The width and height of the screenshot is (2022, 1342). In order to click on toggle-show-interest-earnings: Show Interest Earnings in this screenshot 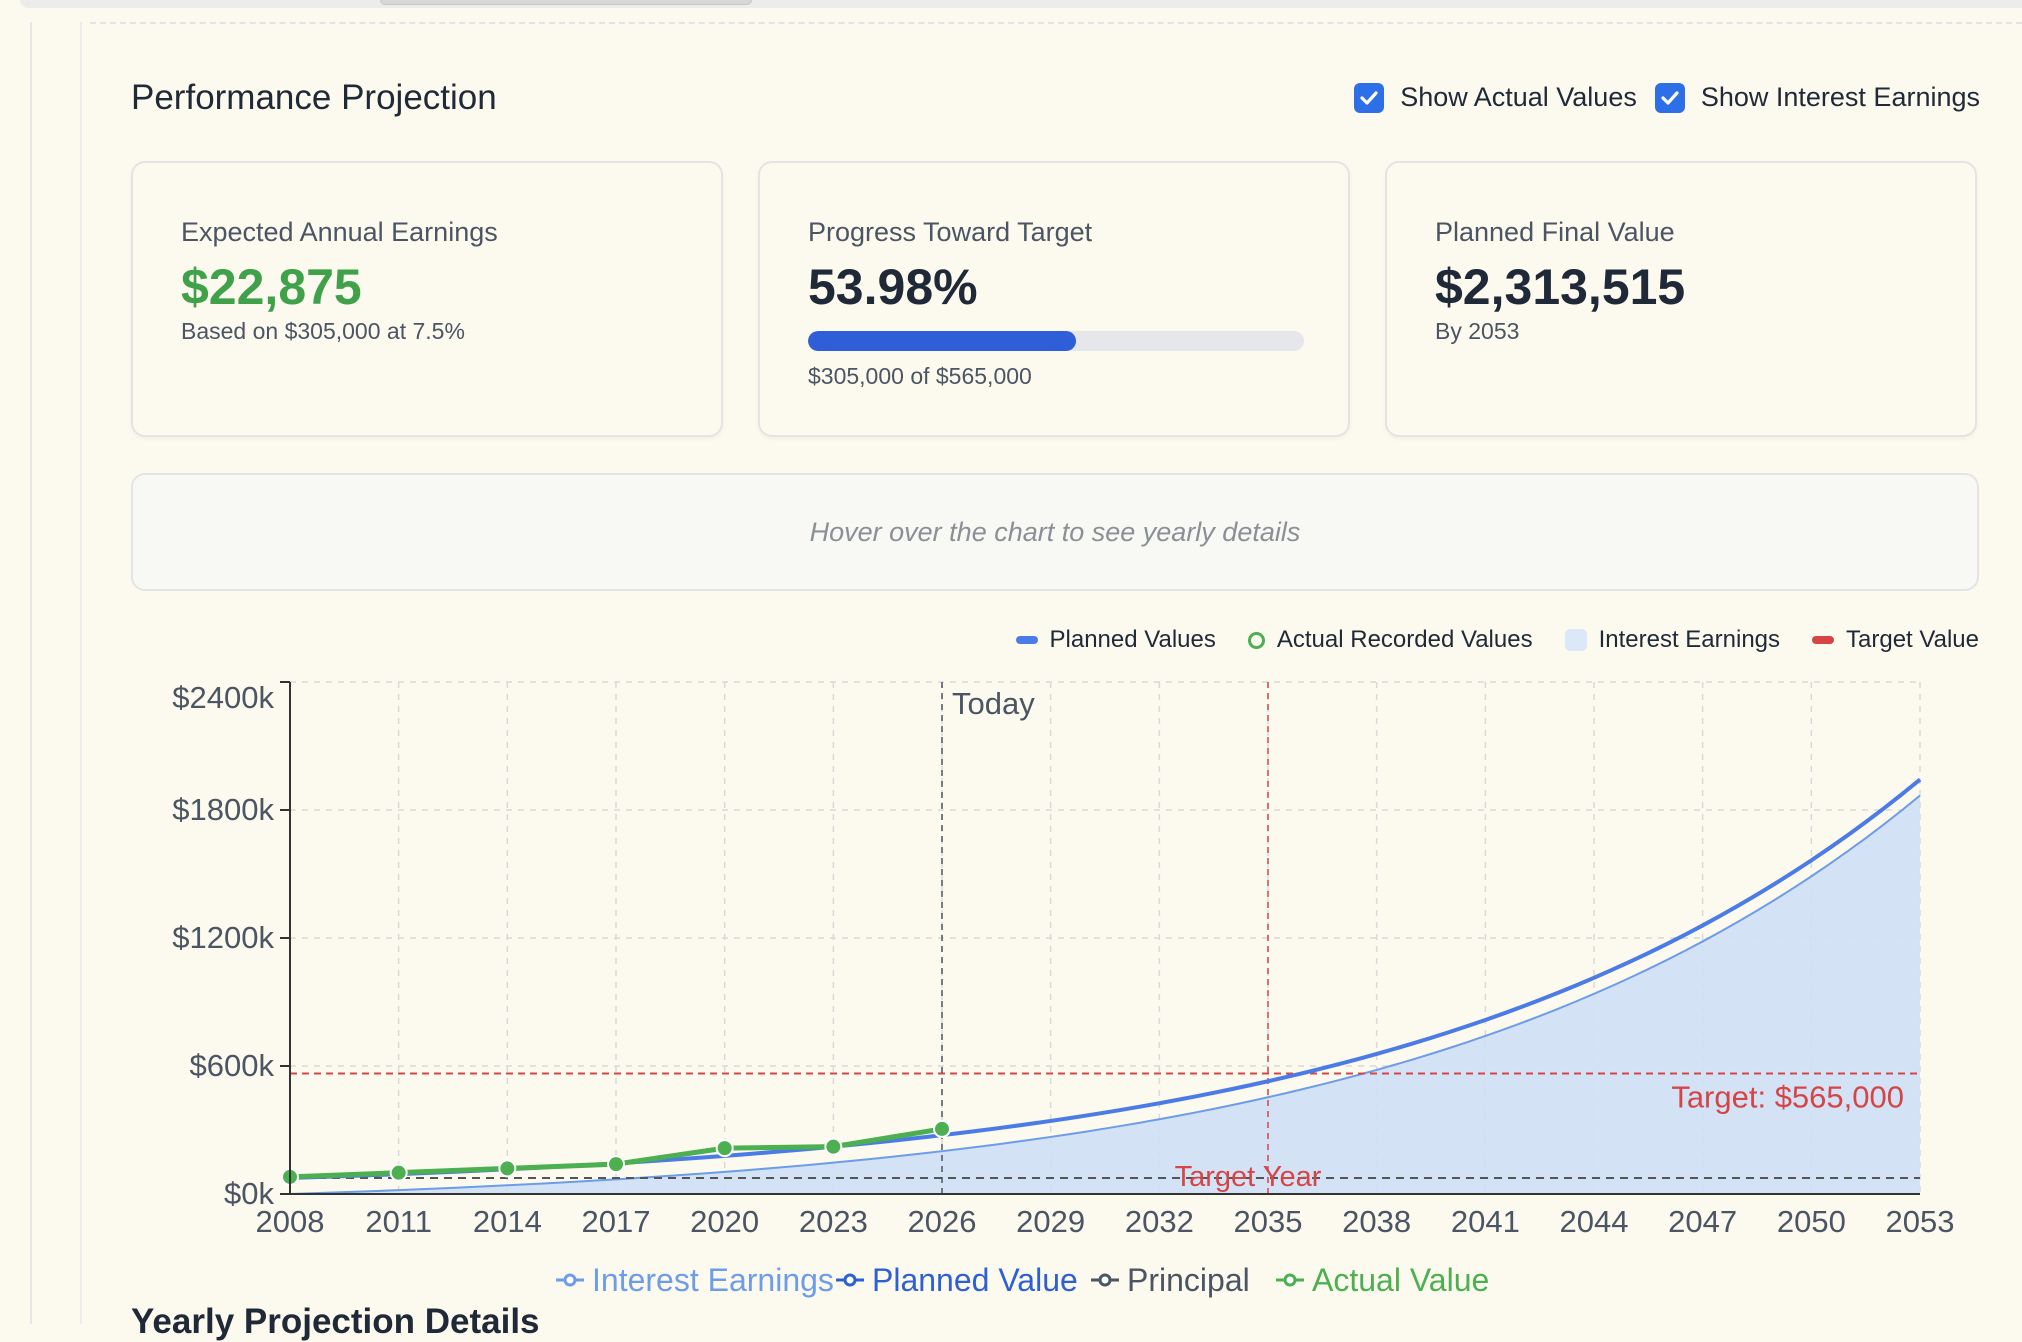, I will do `click(1817, 97)`.